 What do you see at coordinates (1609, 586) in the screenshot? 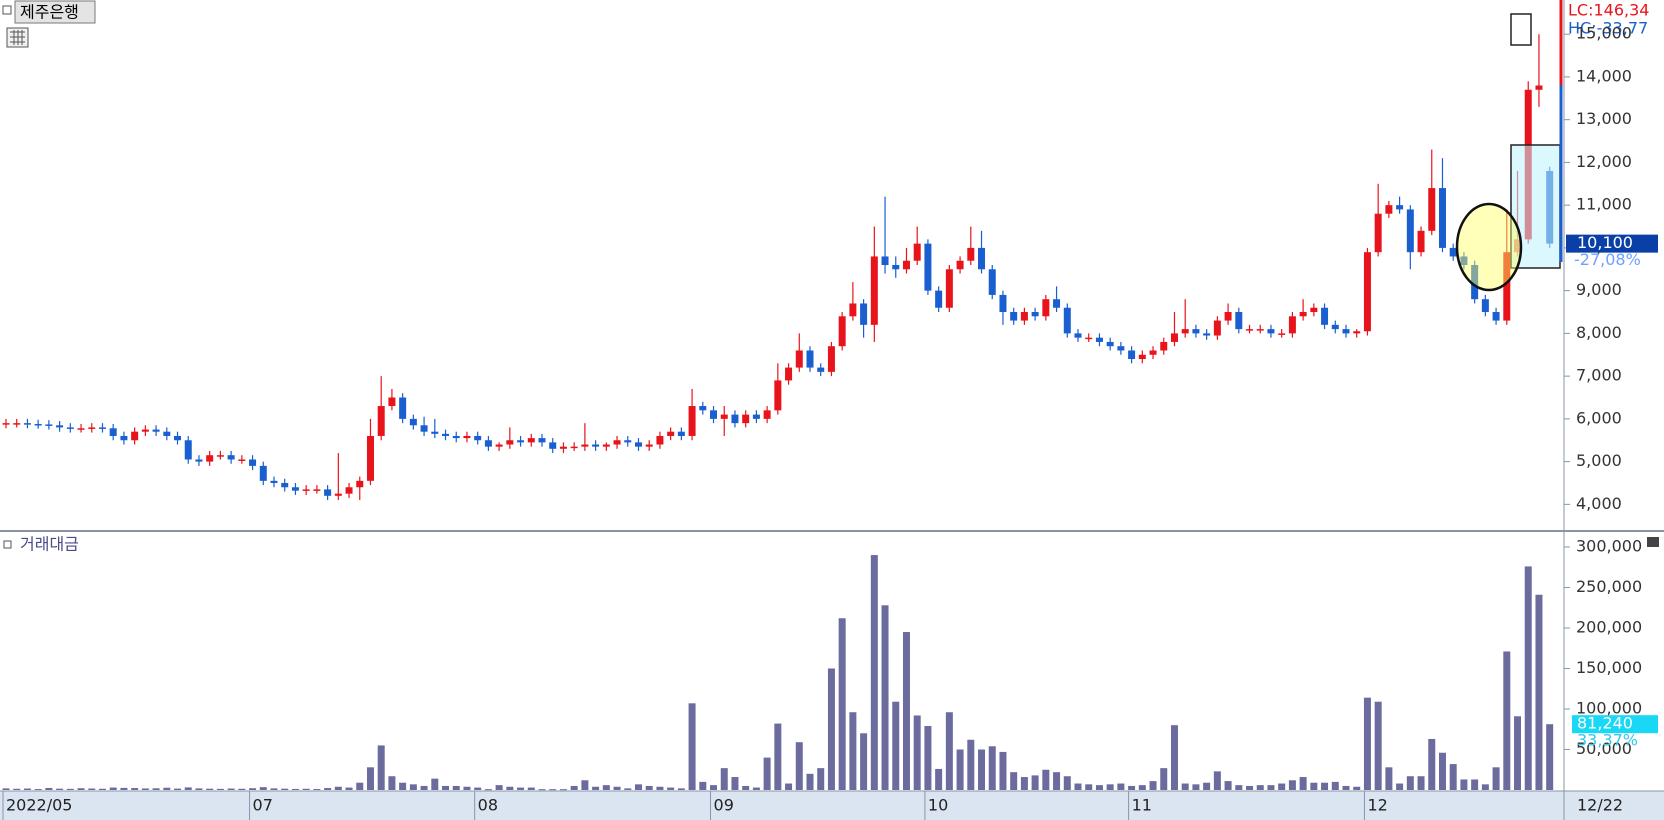
I see `y-tick-label: 250,000` at bounding box center [1609, 586].